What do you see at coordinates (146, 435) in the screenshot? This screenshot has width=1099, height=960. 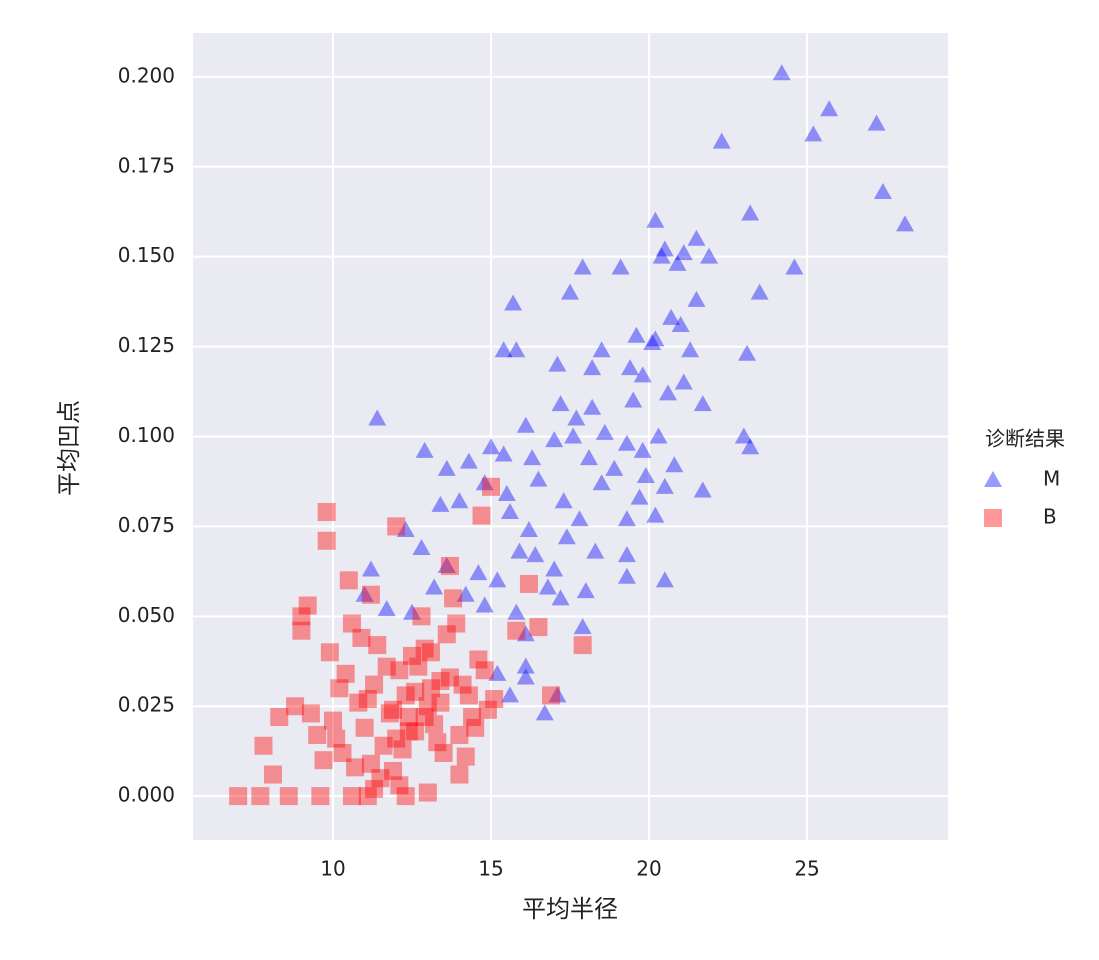 I see `y-tick-label: 0.100` at bounding box center [146, 435].